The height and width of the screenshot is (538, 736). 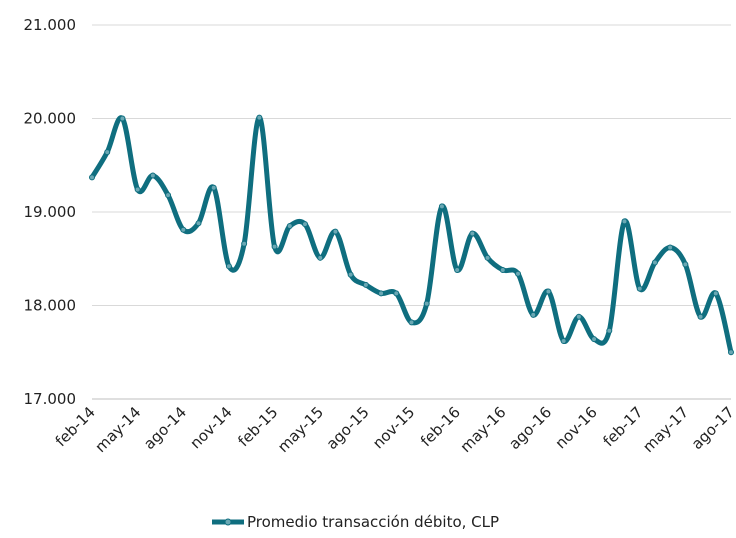 What do you see at coordinates (393, 427) in the screenshot?
I see `x-tick-label: nov-15` at bounding box center [393, 427].